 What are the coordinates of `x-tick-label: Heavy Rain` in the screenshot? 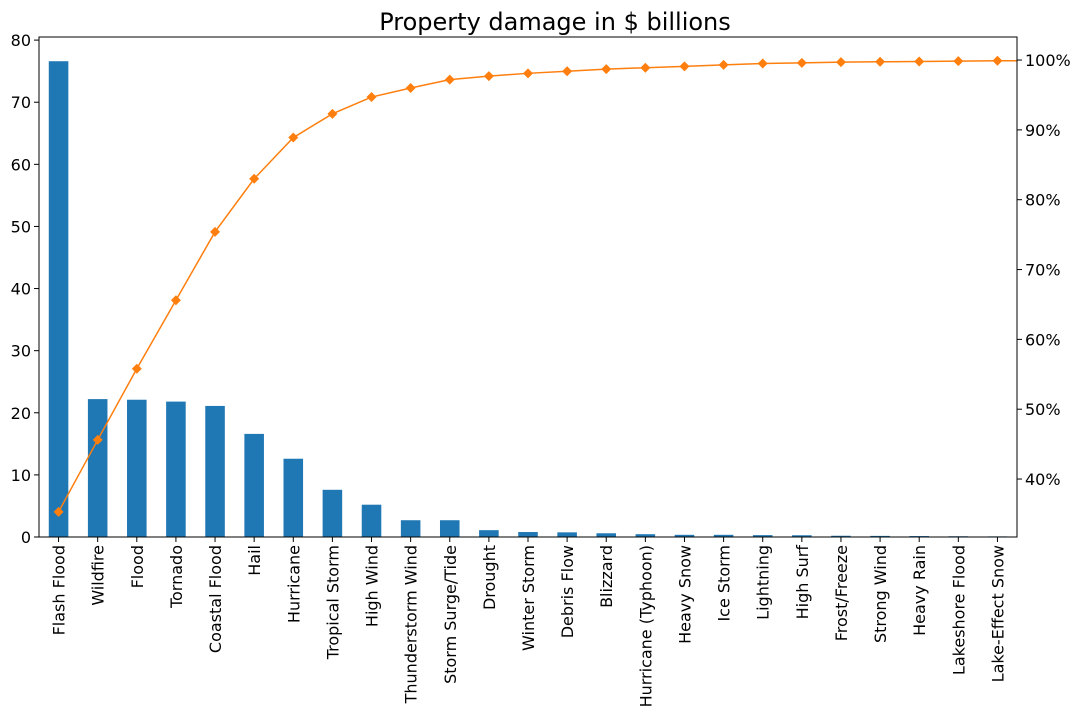 It's located at (919, 590).